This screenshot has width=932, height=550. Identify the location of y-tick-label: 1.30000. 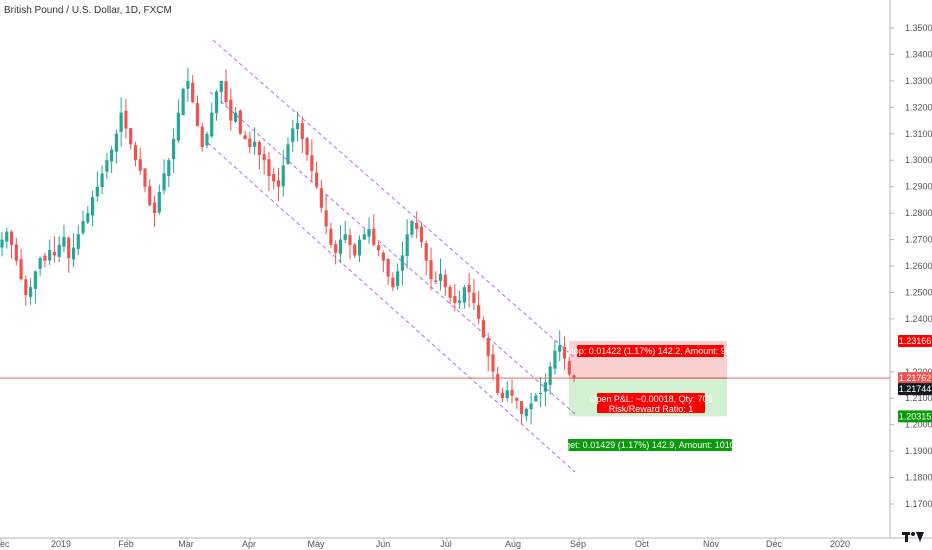
(918, 160).